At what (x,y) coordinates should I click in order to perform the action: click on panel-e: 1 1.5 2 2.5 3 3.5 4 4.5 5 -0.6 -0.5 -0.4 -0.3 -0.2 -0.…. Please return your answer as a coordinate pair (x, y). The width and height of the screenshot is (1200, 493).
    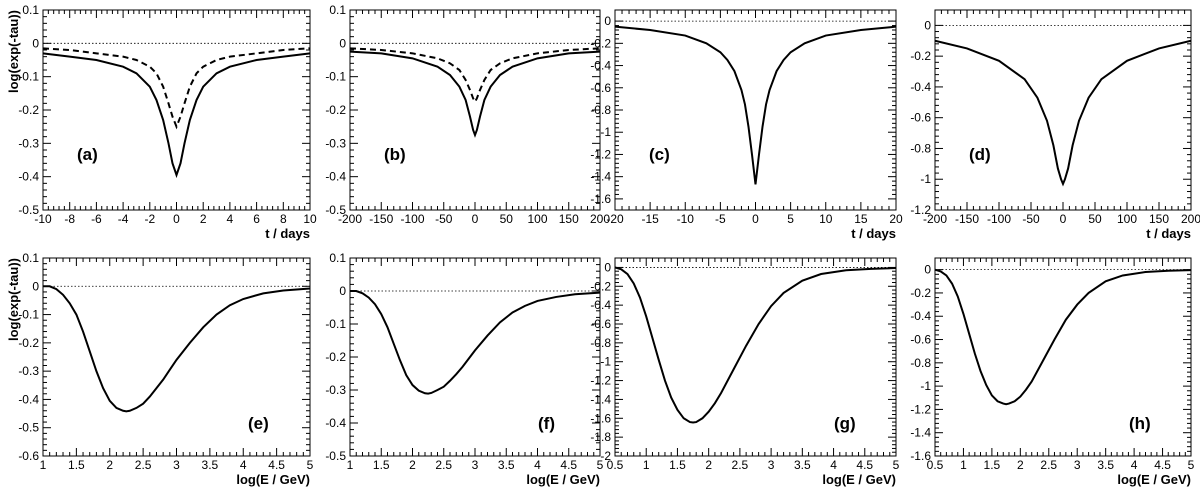
    Looking at the image, I should click on (160, 369).